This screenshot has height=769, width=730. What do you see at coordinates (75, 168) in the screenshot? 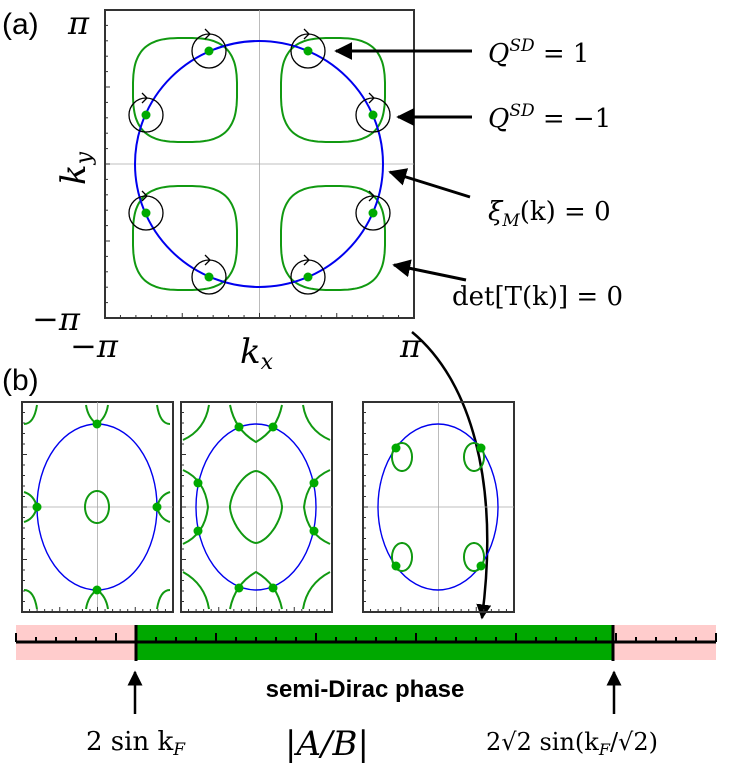
I see `y-axis-label: ky` at bounding box center [75, 168].